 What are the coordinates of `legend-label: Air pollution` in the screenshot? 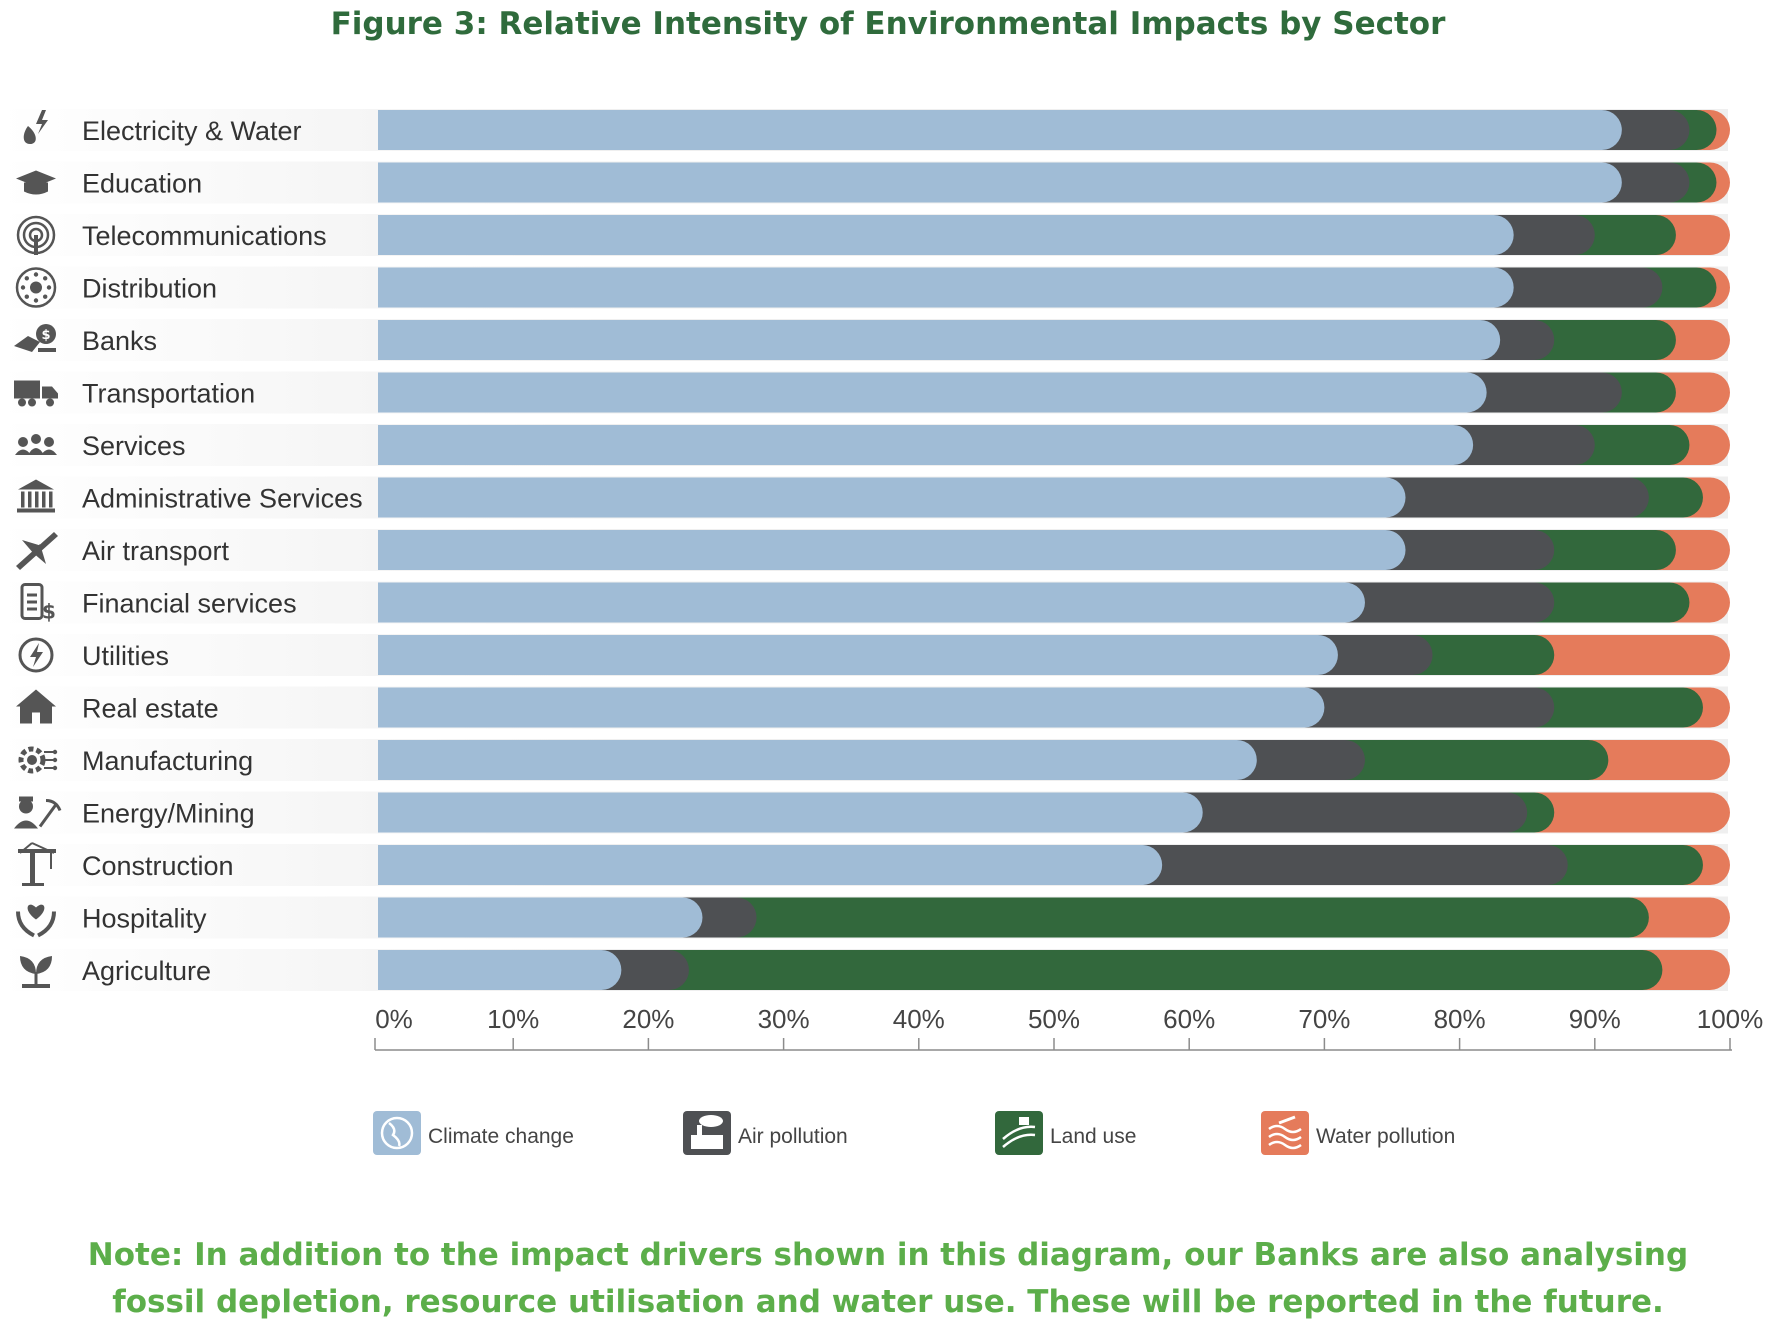 It's located at (793, 1136).